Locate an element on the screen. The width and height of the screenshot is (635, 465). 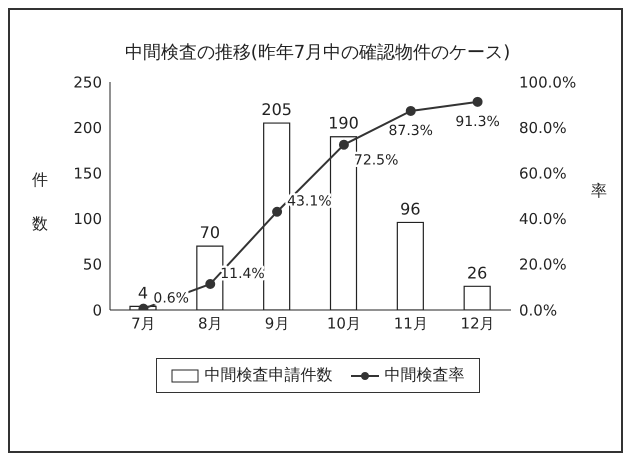
x-tick-label: 11月 is located at coordinates (411, 323).